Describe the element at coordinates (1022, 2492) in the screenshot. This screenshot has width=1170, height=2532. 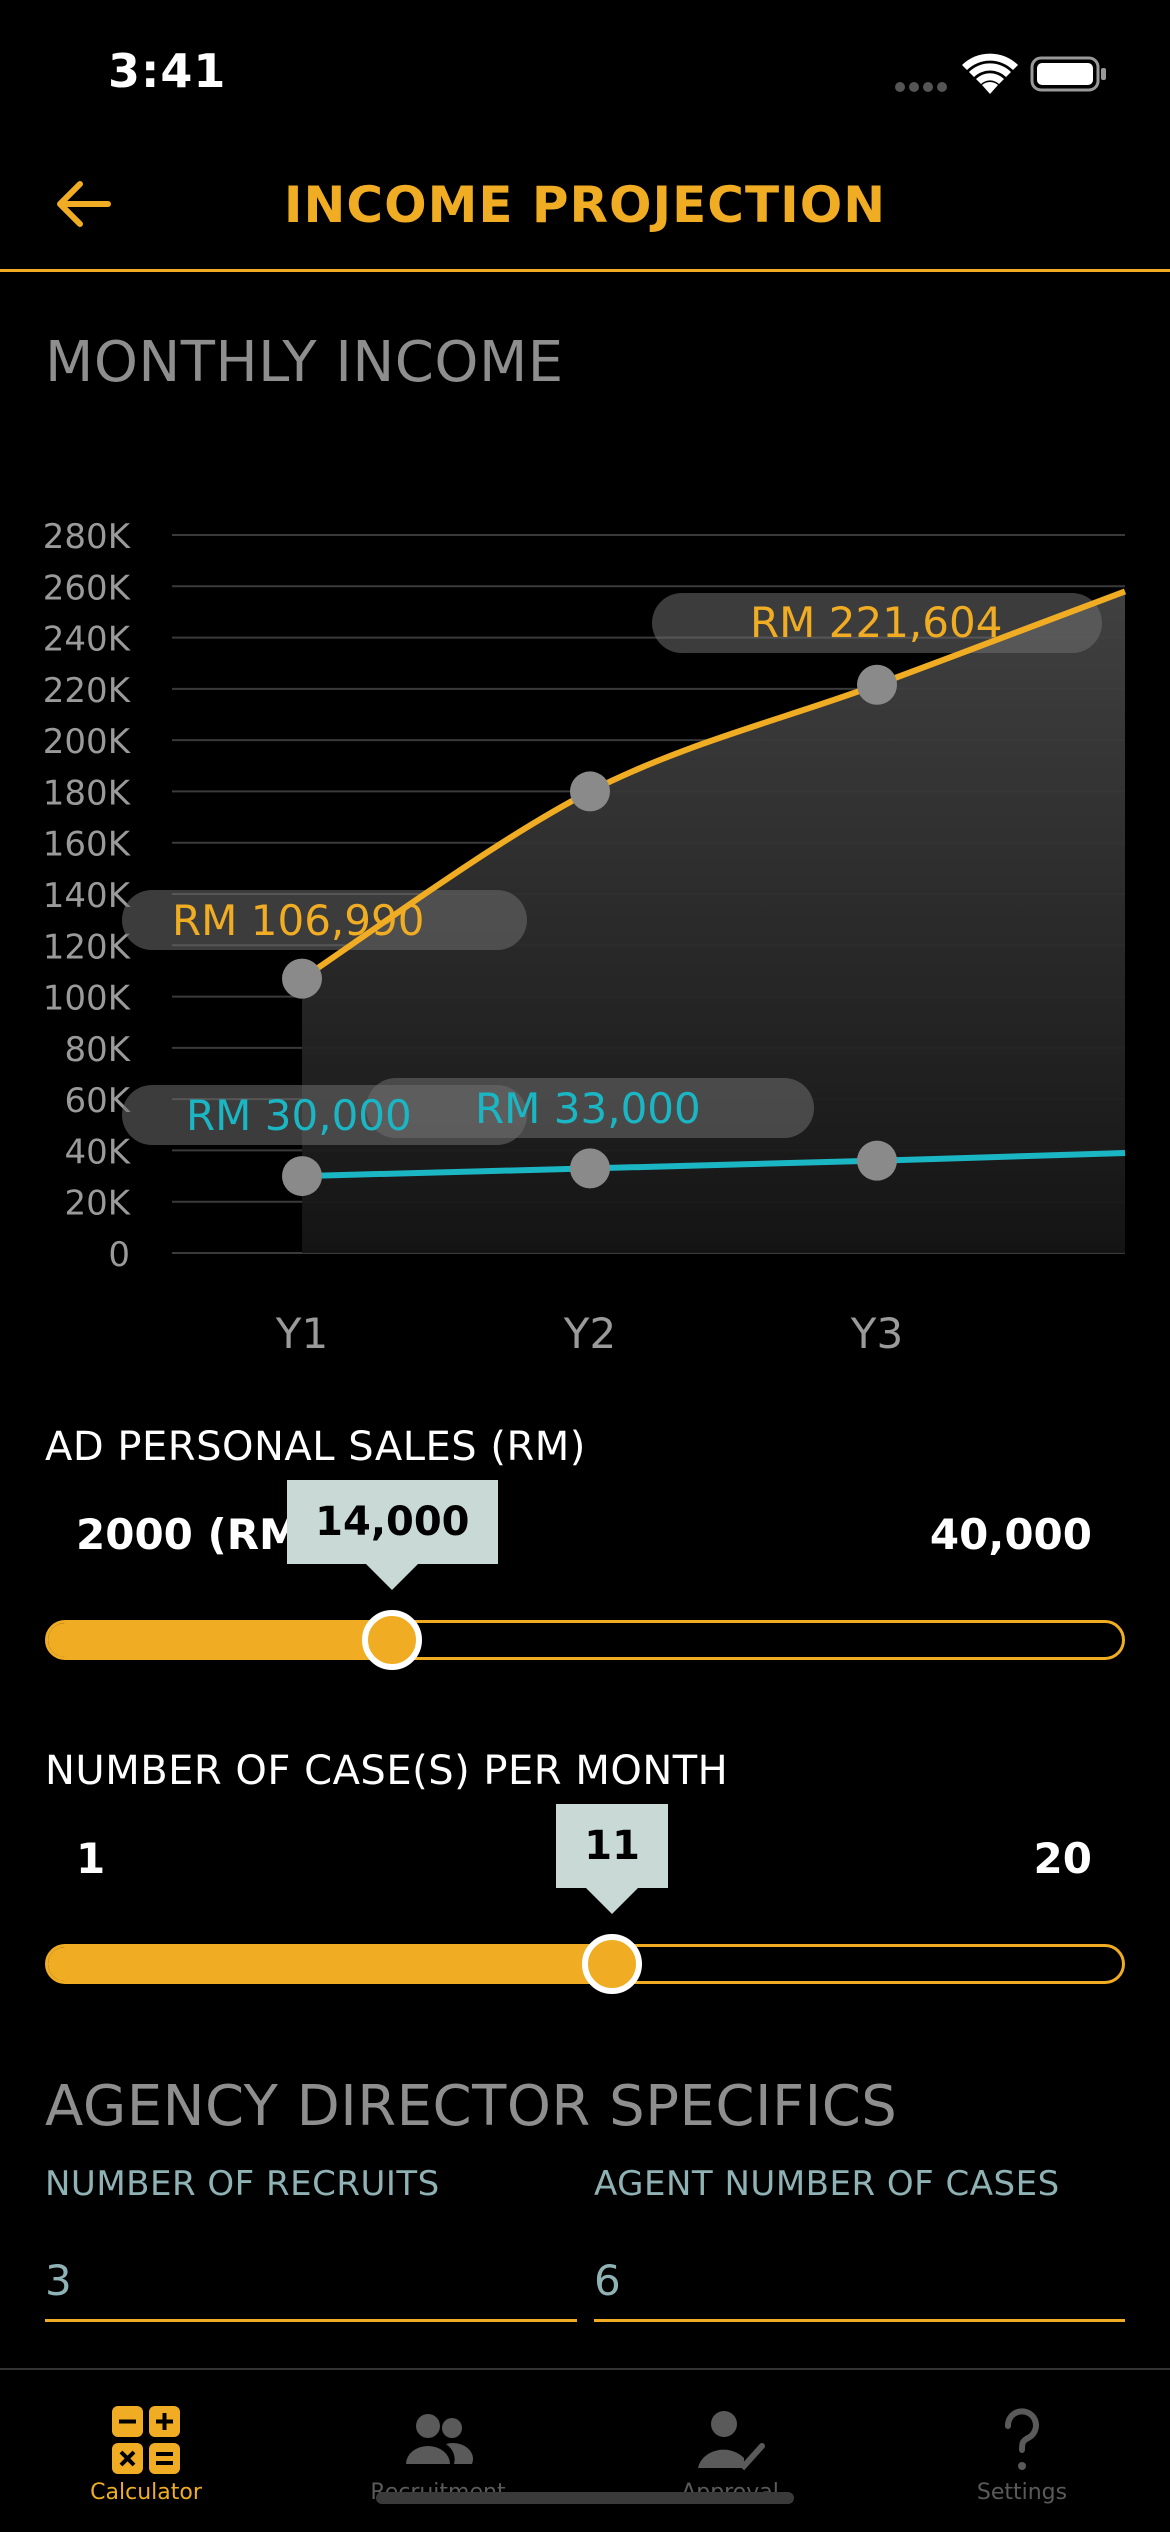
I see `tab-label: Settings` at that location.